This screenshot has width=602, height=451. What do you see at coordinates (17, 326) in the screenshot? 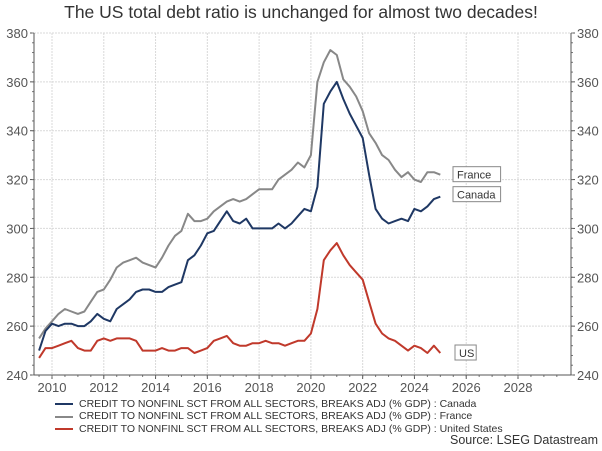
I see `y-tick-label-left: 260` at bounding box center [17, 326].